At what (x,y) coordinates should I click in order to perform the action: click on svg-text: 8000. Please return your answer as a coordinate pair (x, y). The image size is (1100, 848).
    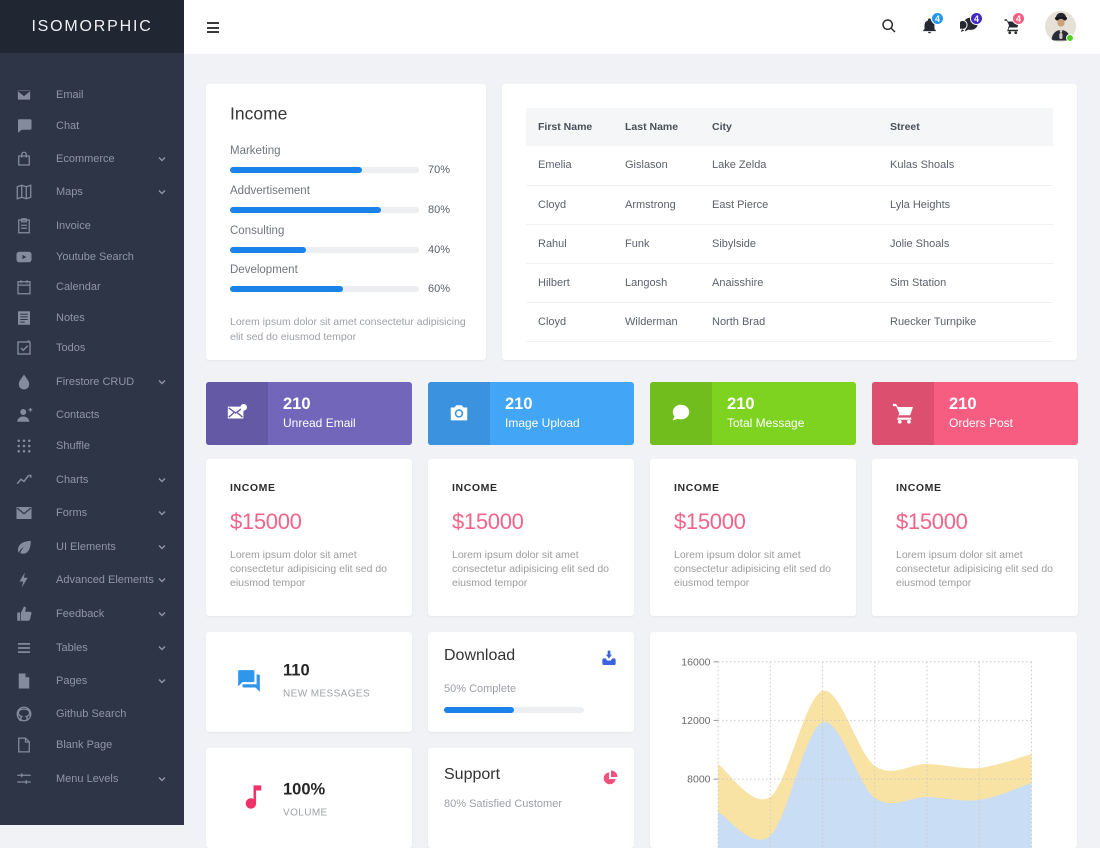
    Looking at the image, I should click on (699, 780).